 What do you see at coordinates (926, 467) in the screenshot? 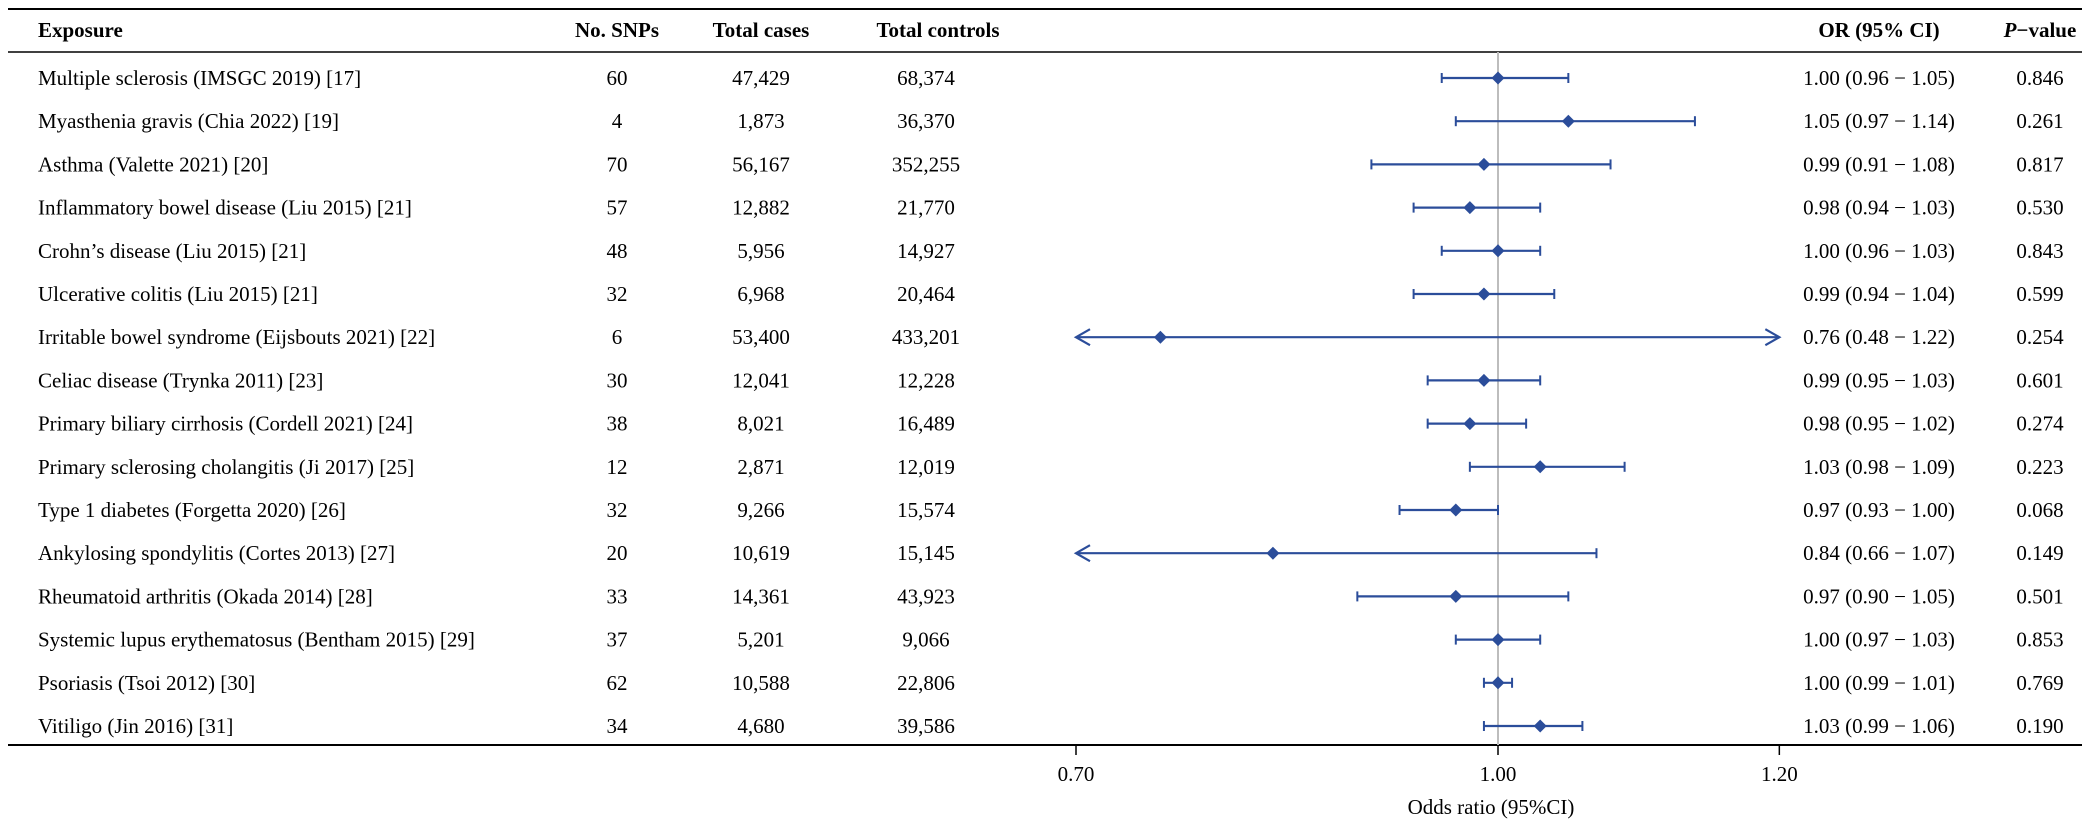
I see `controls-value: 12,019` at bounding box center [926, 467].